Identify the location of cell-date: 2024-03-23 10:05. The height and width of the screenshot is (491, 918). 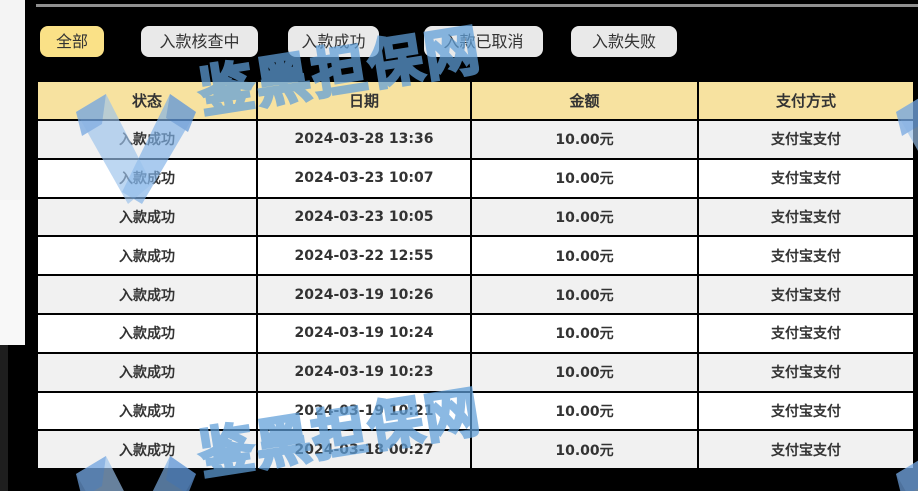
(364, 217).